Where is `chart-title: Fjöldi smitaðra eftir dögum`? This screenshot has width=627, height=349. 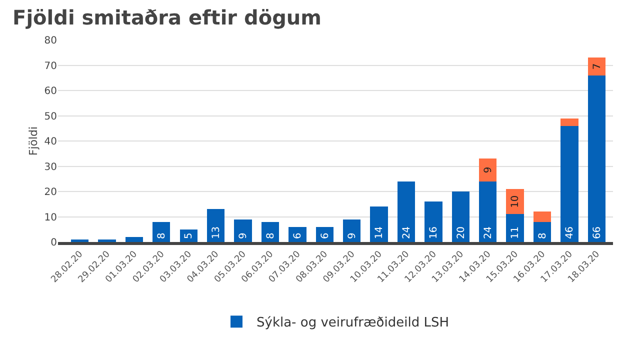 chart-title: Fjöldi smitaðra eftir dögum is located at coordinates (167, 17).